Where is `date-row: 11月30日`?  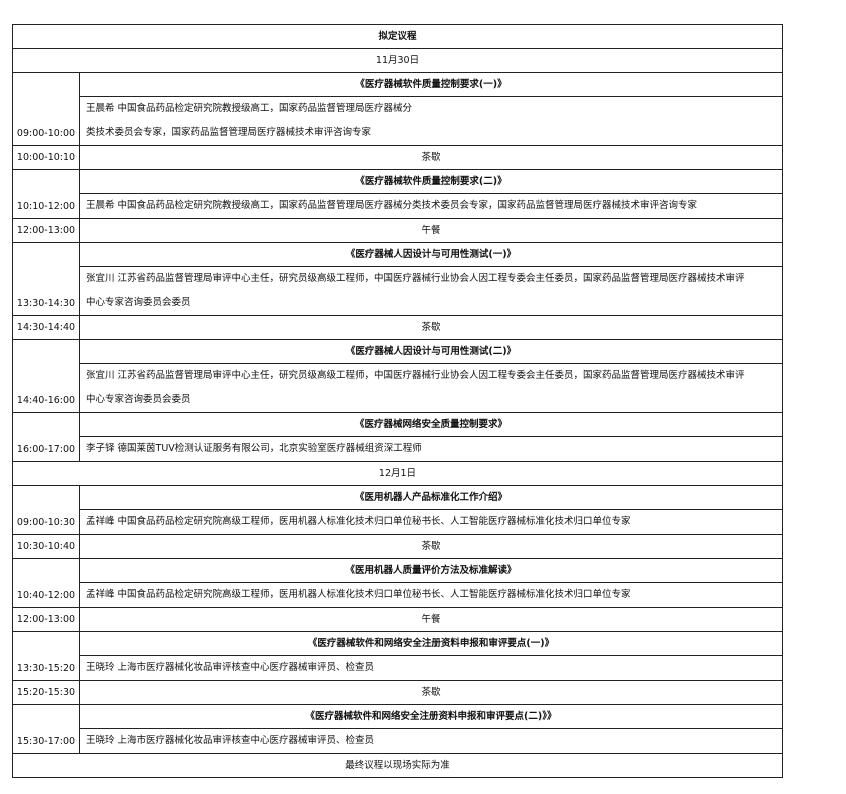 date-row: 11月30日 is located at coordinates (397, 60).